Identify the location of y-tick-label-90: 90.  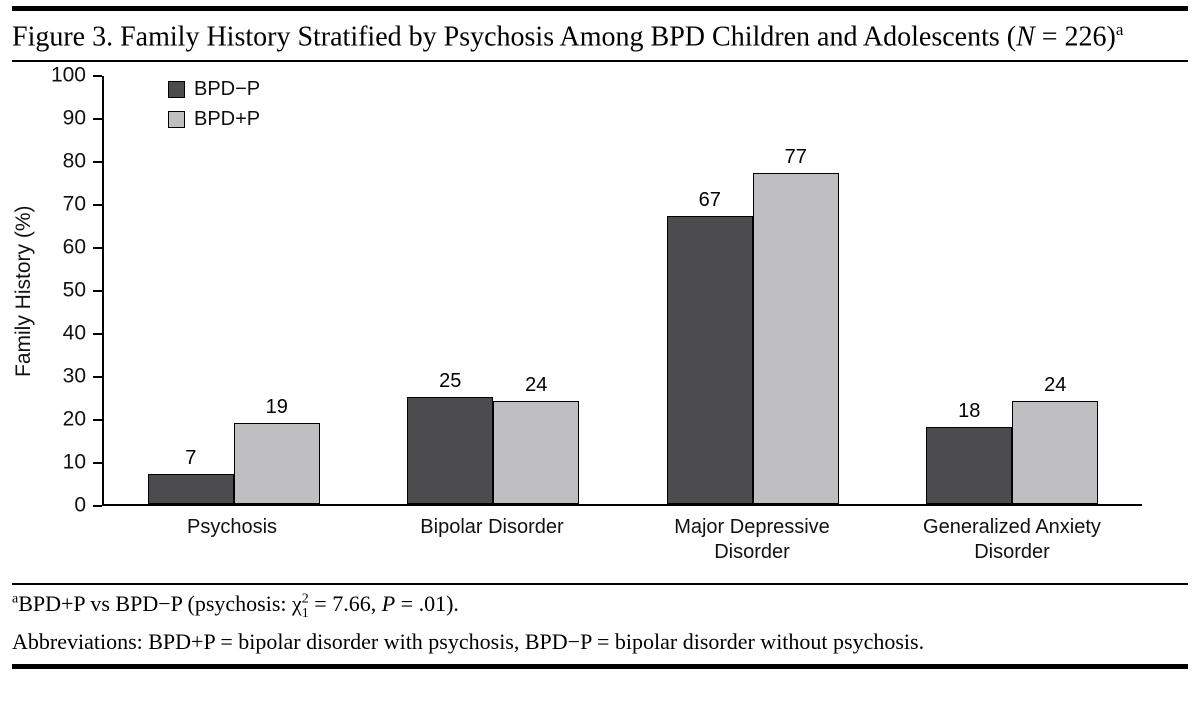
(74, 118).